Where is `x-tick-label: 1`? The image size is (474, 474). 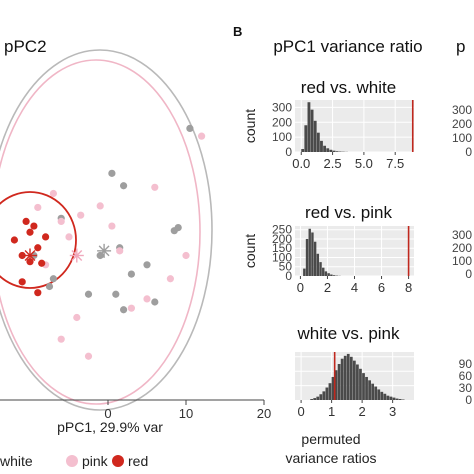 x-tick-label: 1 is located at coordinates (331, 411).